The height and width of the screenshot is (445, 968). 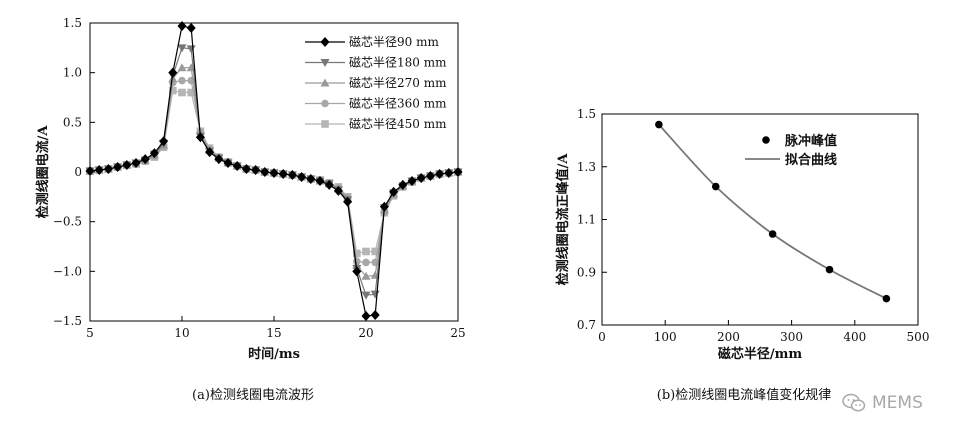 What do you see at coordinates (67, 321) in the screenshot?
I see `y-tick-label: −1.5` at bounding box center [67, 321].